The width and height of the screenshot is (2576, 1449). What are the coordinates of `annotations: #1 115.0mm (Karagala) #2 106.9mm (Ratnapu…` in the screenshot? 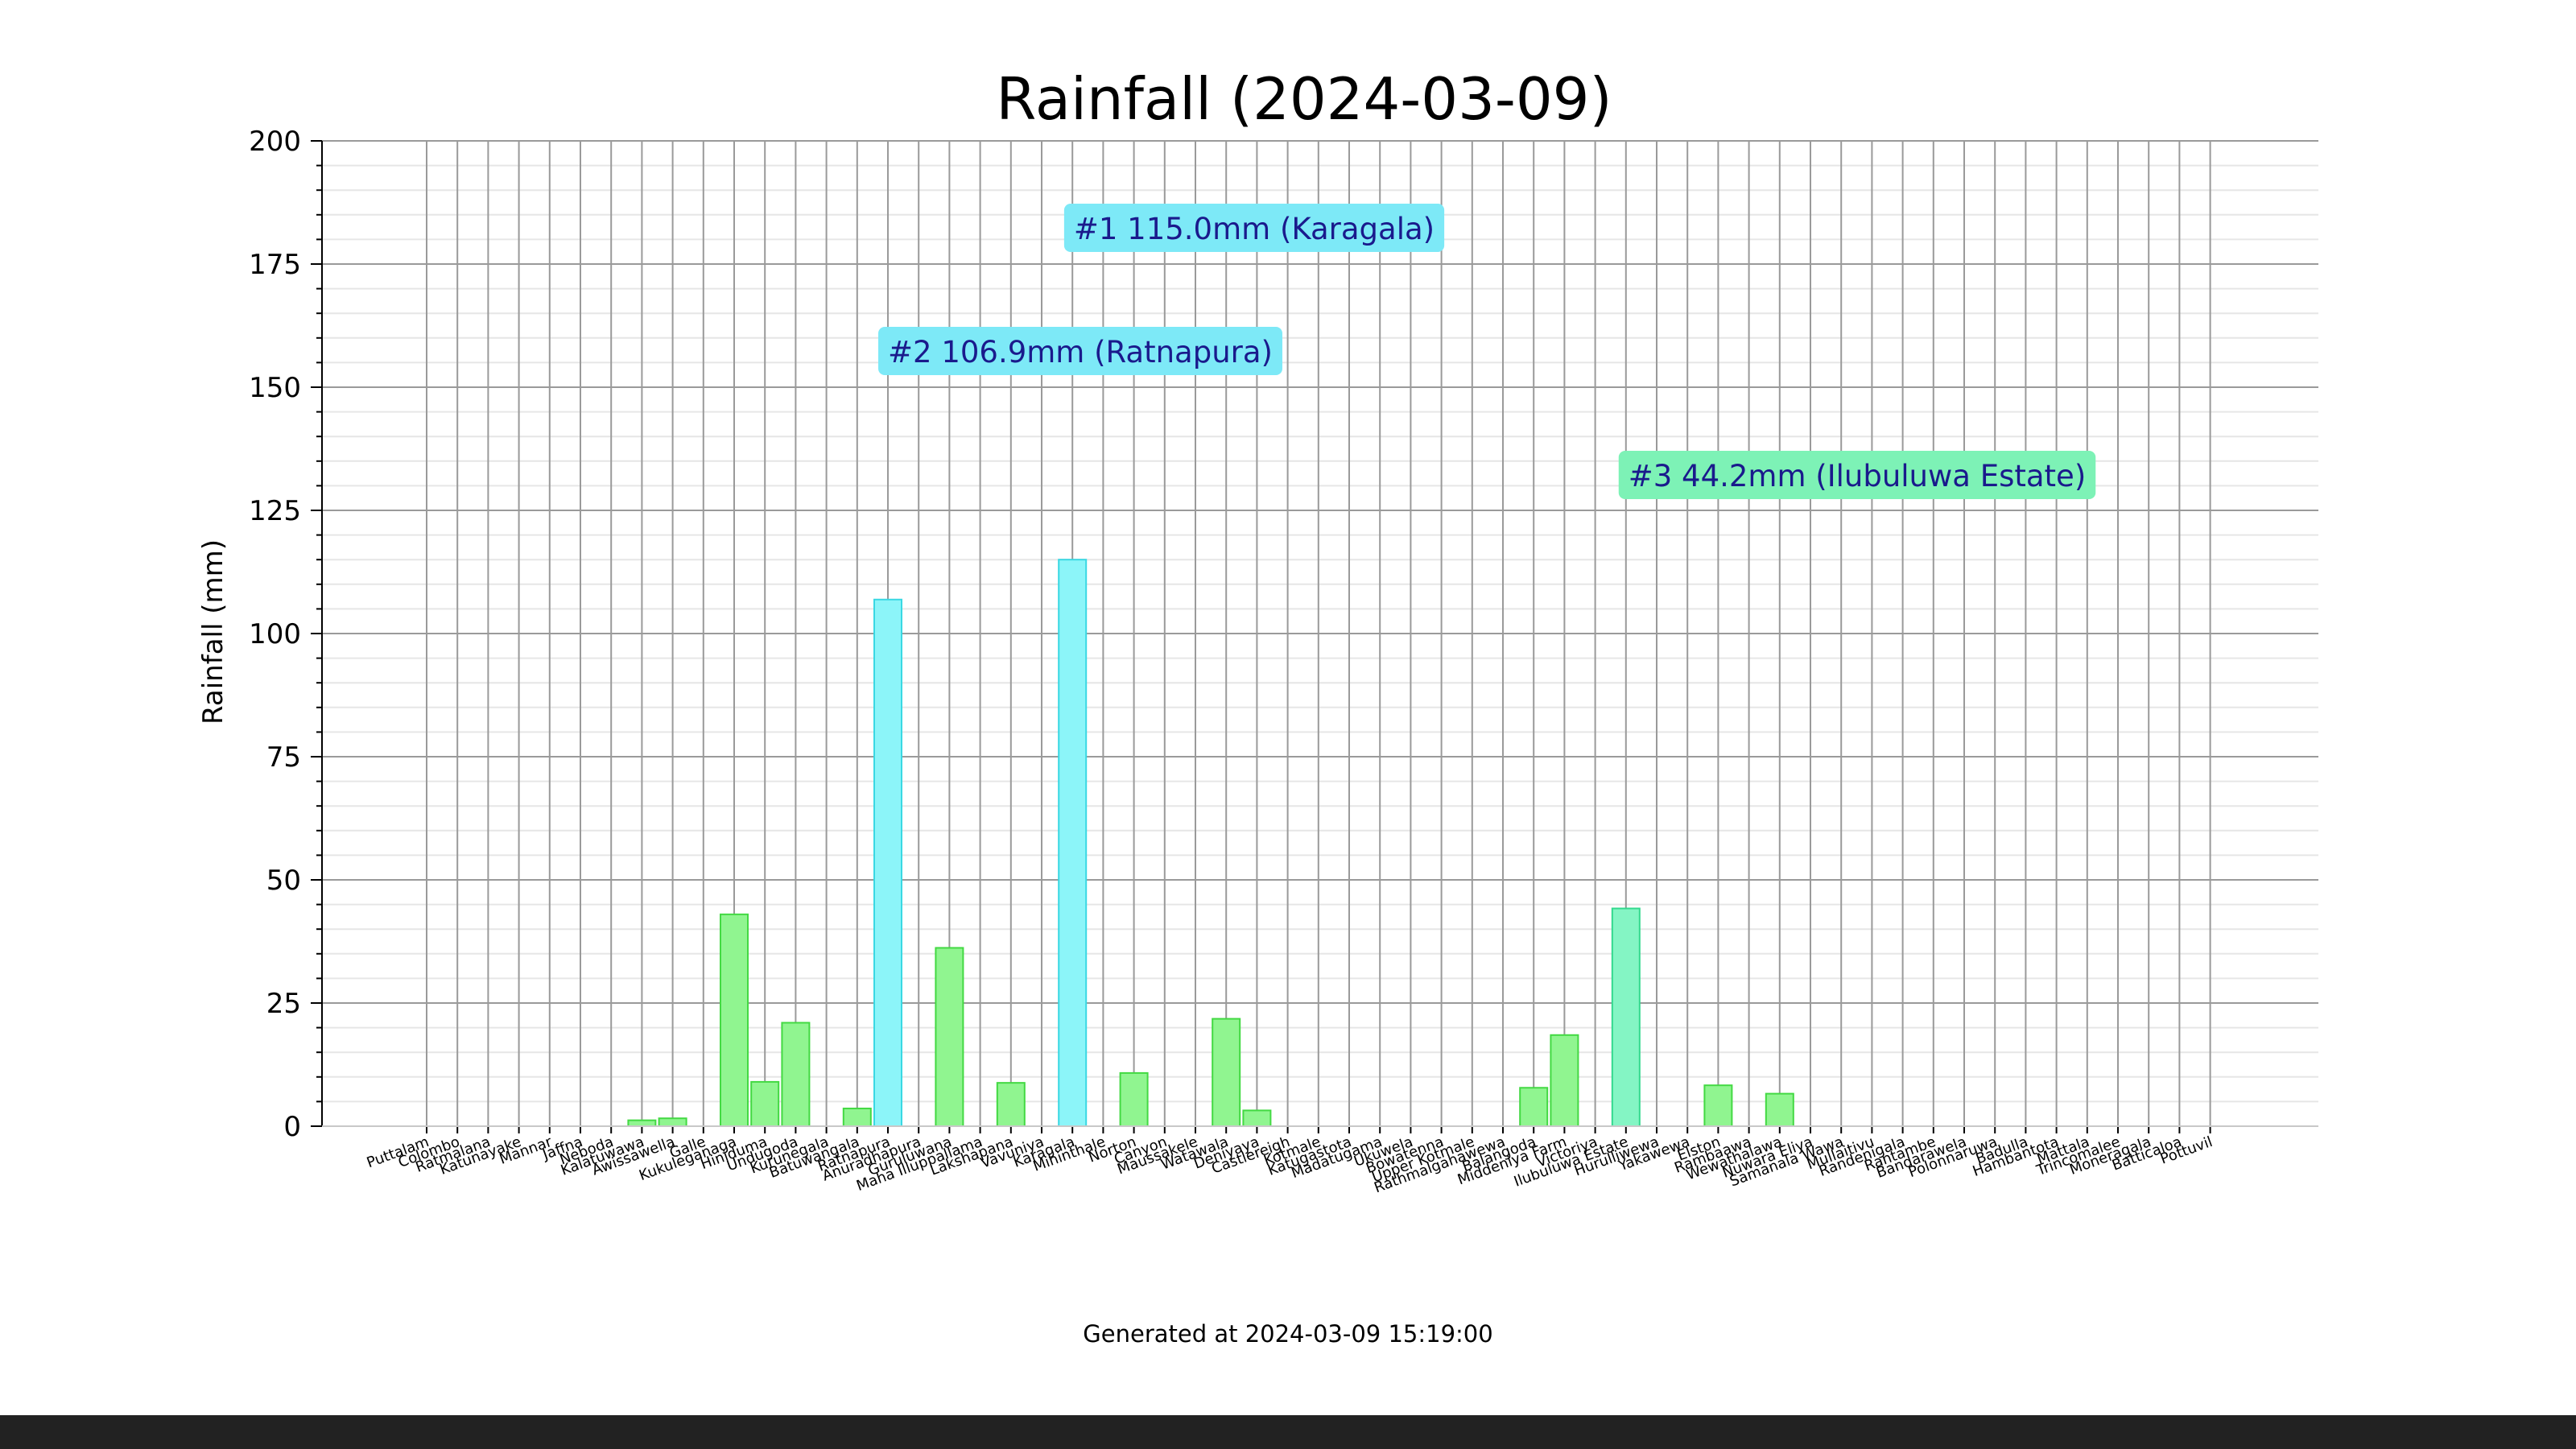 It's located at (1487, 351).